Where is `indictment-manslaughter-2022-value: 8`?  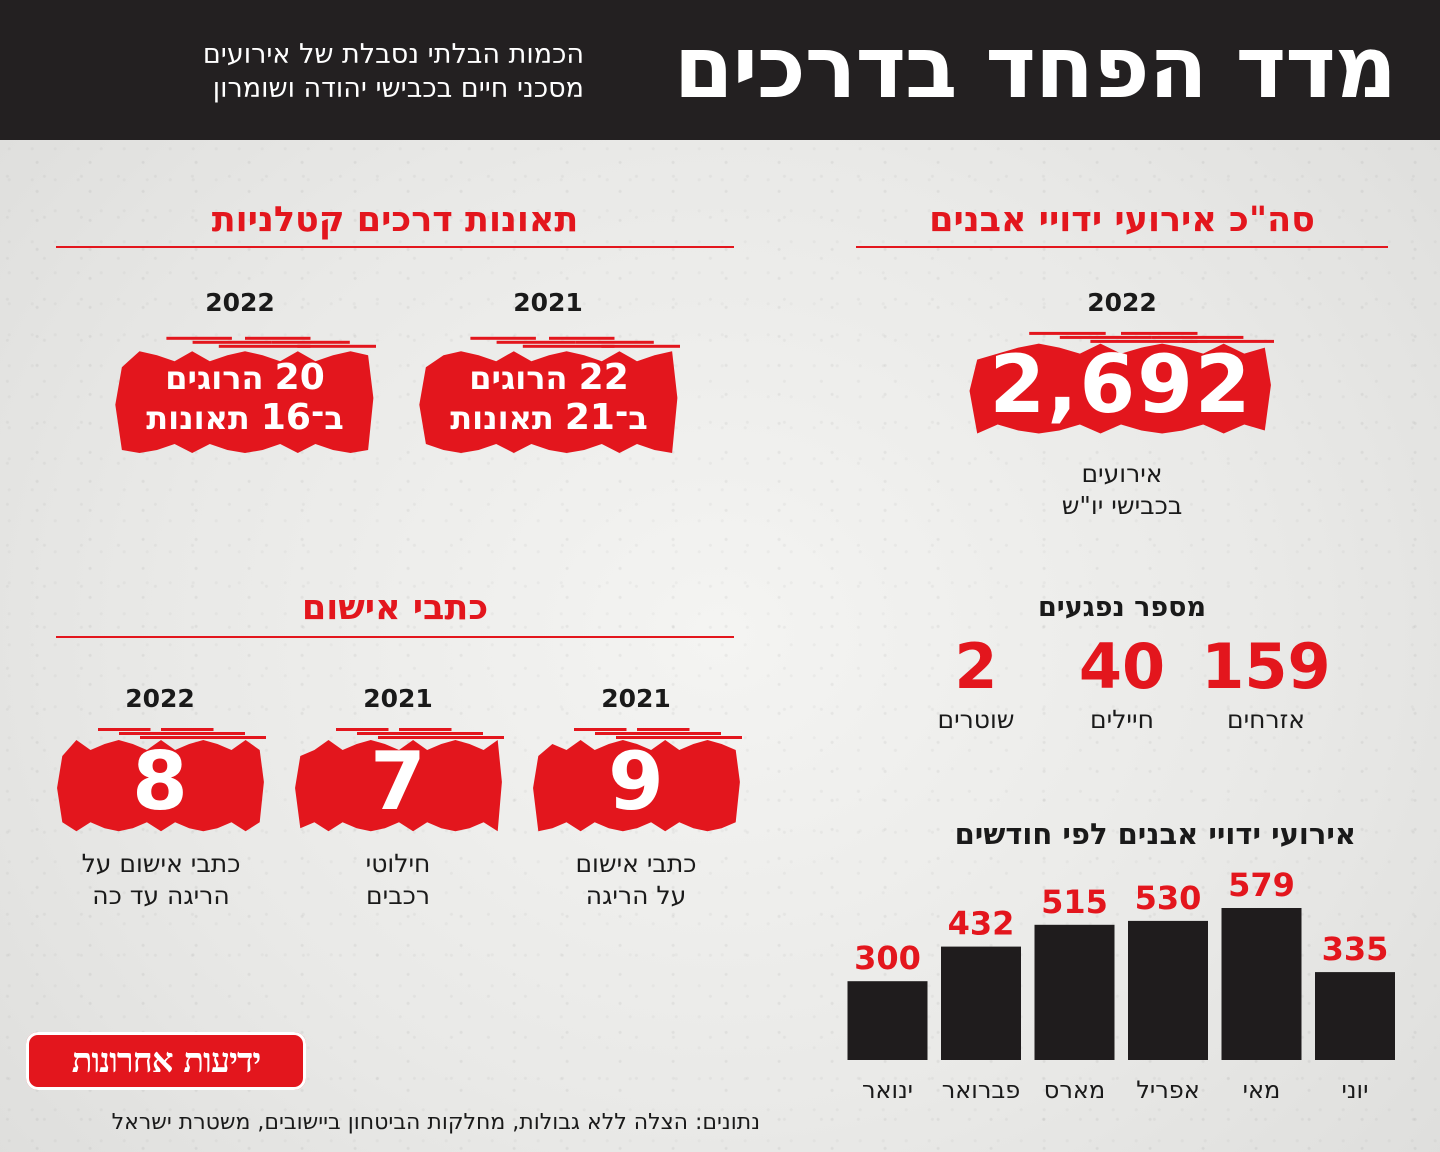 indictment-manslaughter-2022-value: 8 is located at coordinates (161, 781).